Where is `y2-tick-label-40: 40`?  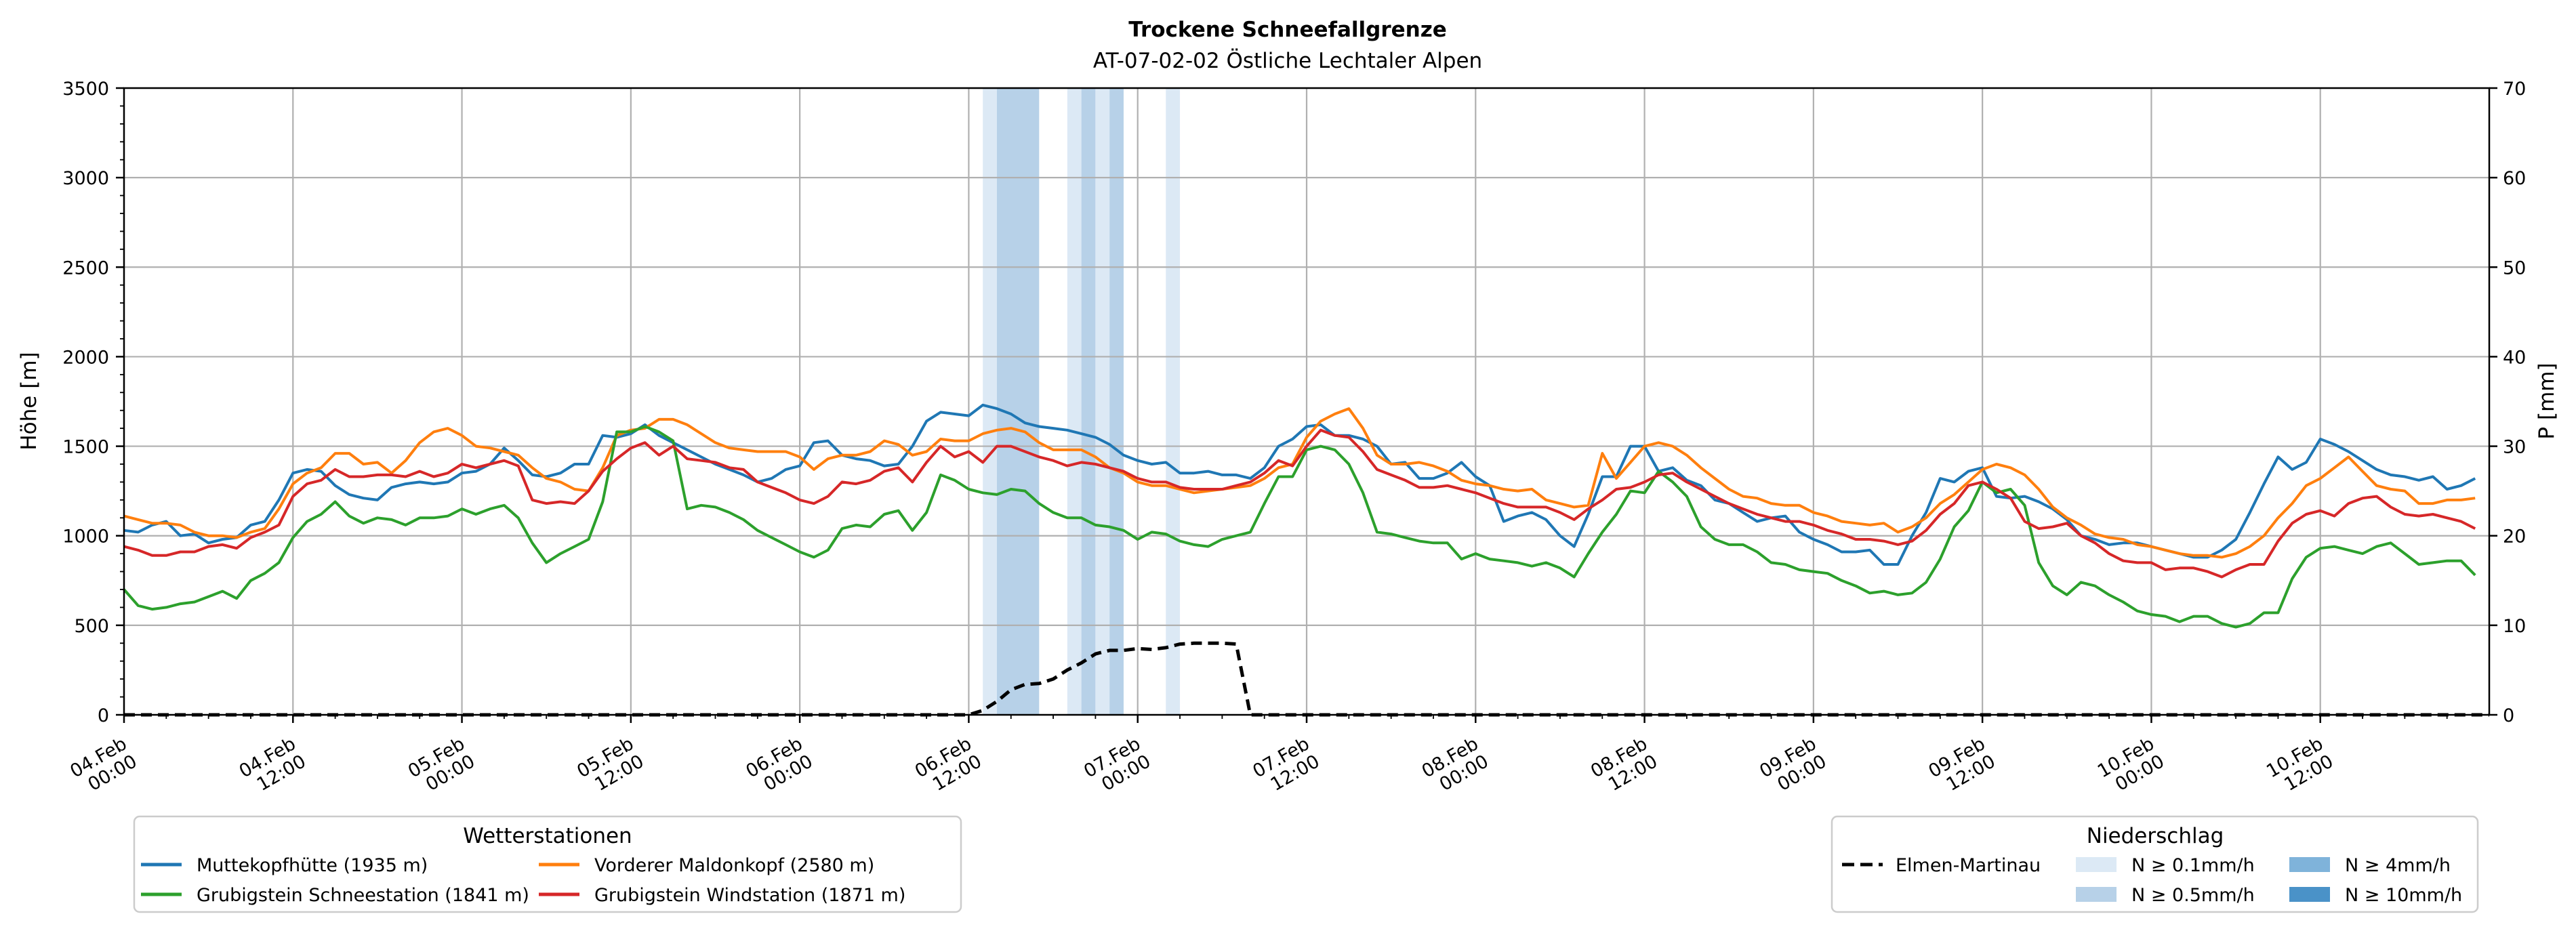 y2-tick-label-40: 40 is located at coordinates (2514, 357).